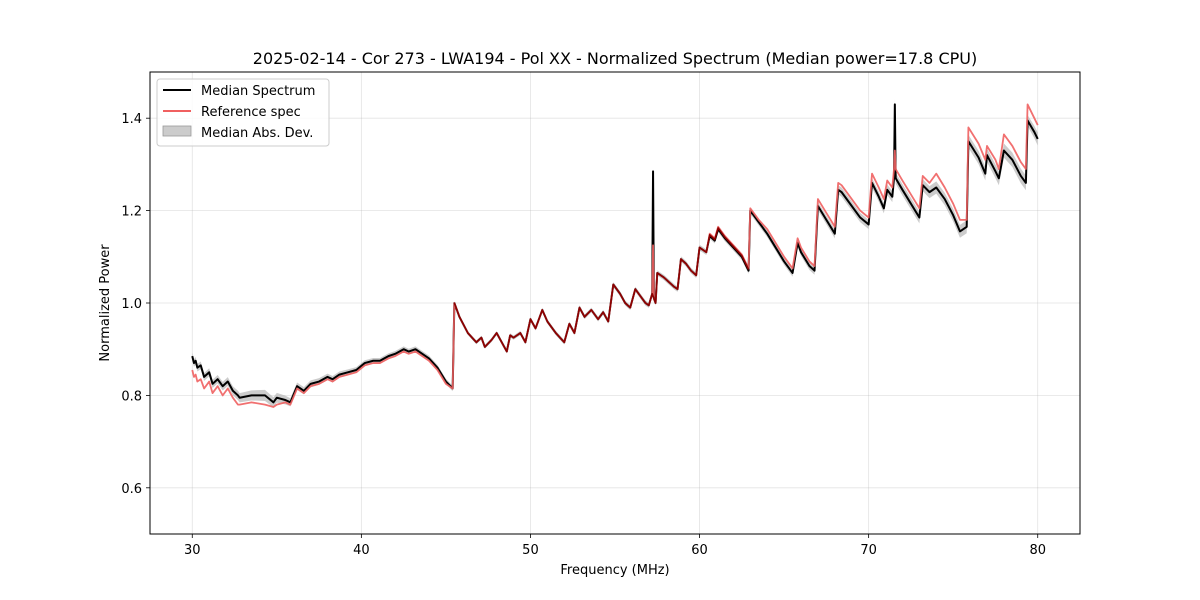 This screenshot has height=600, width=1200. Describe the element at coordinates (530, 550) in the screenshot. I see `x-tick-label: 50` at that location.